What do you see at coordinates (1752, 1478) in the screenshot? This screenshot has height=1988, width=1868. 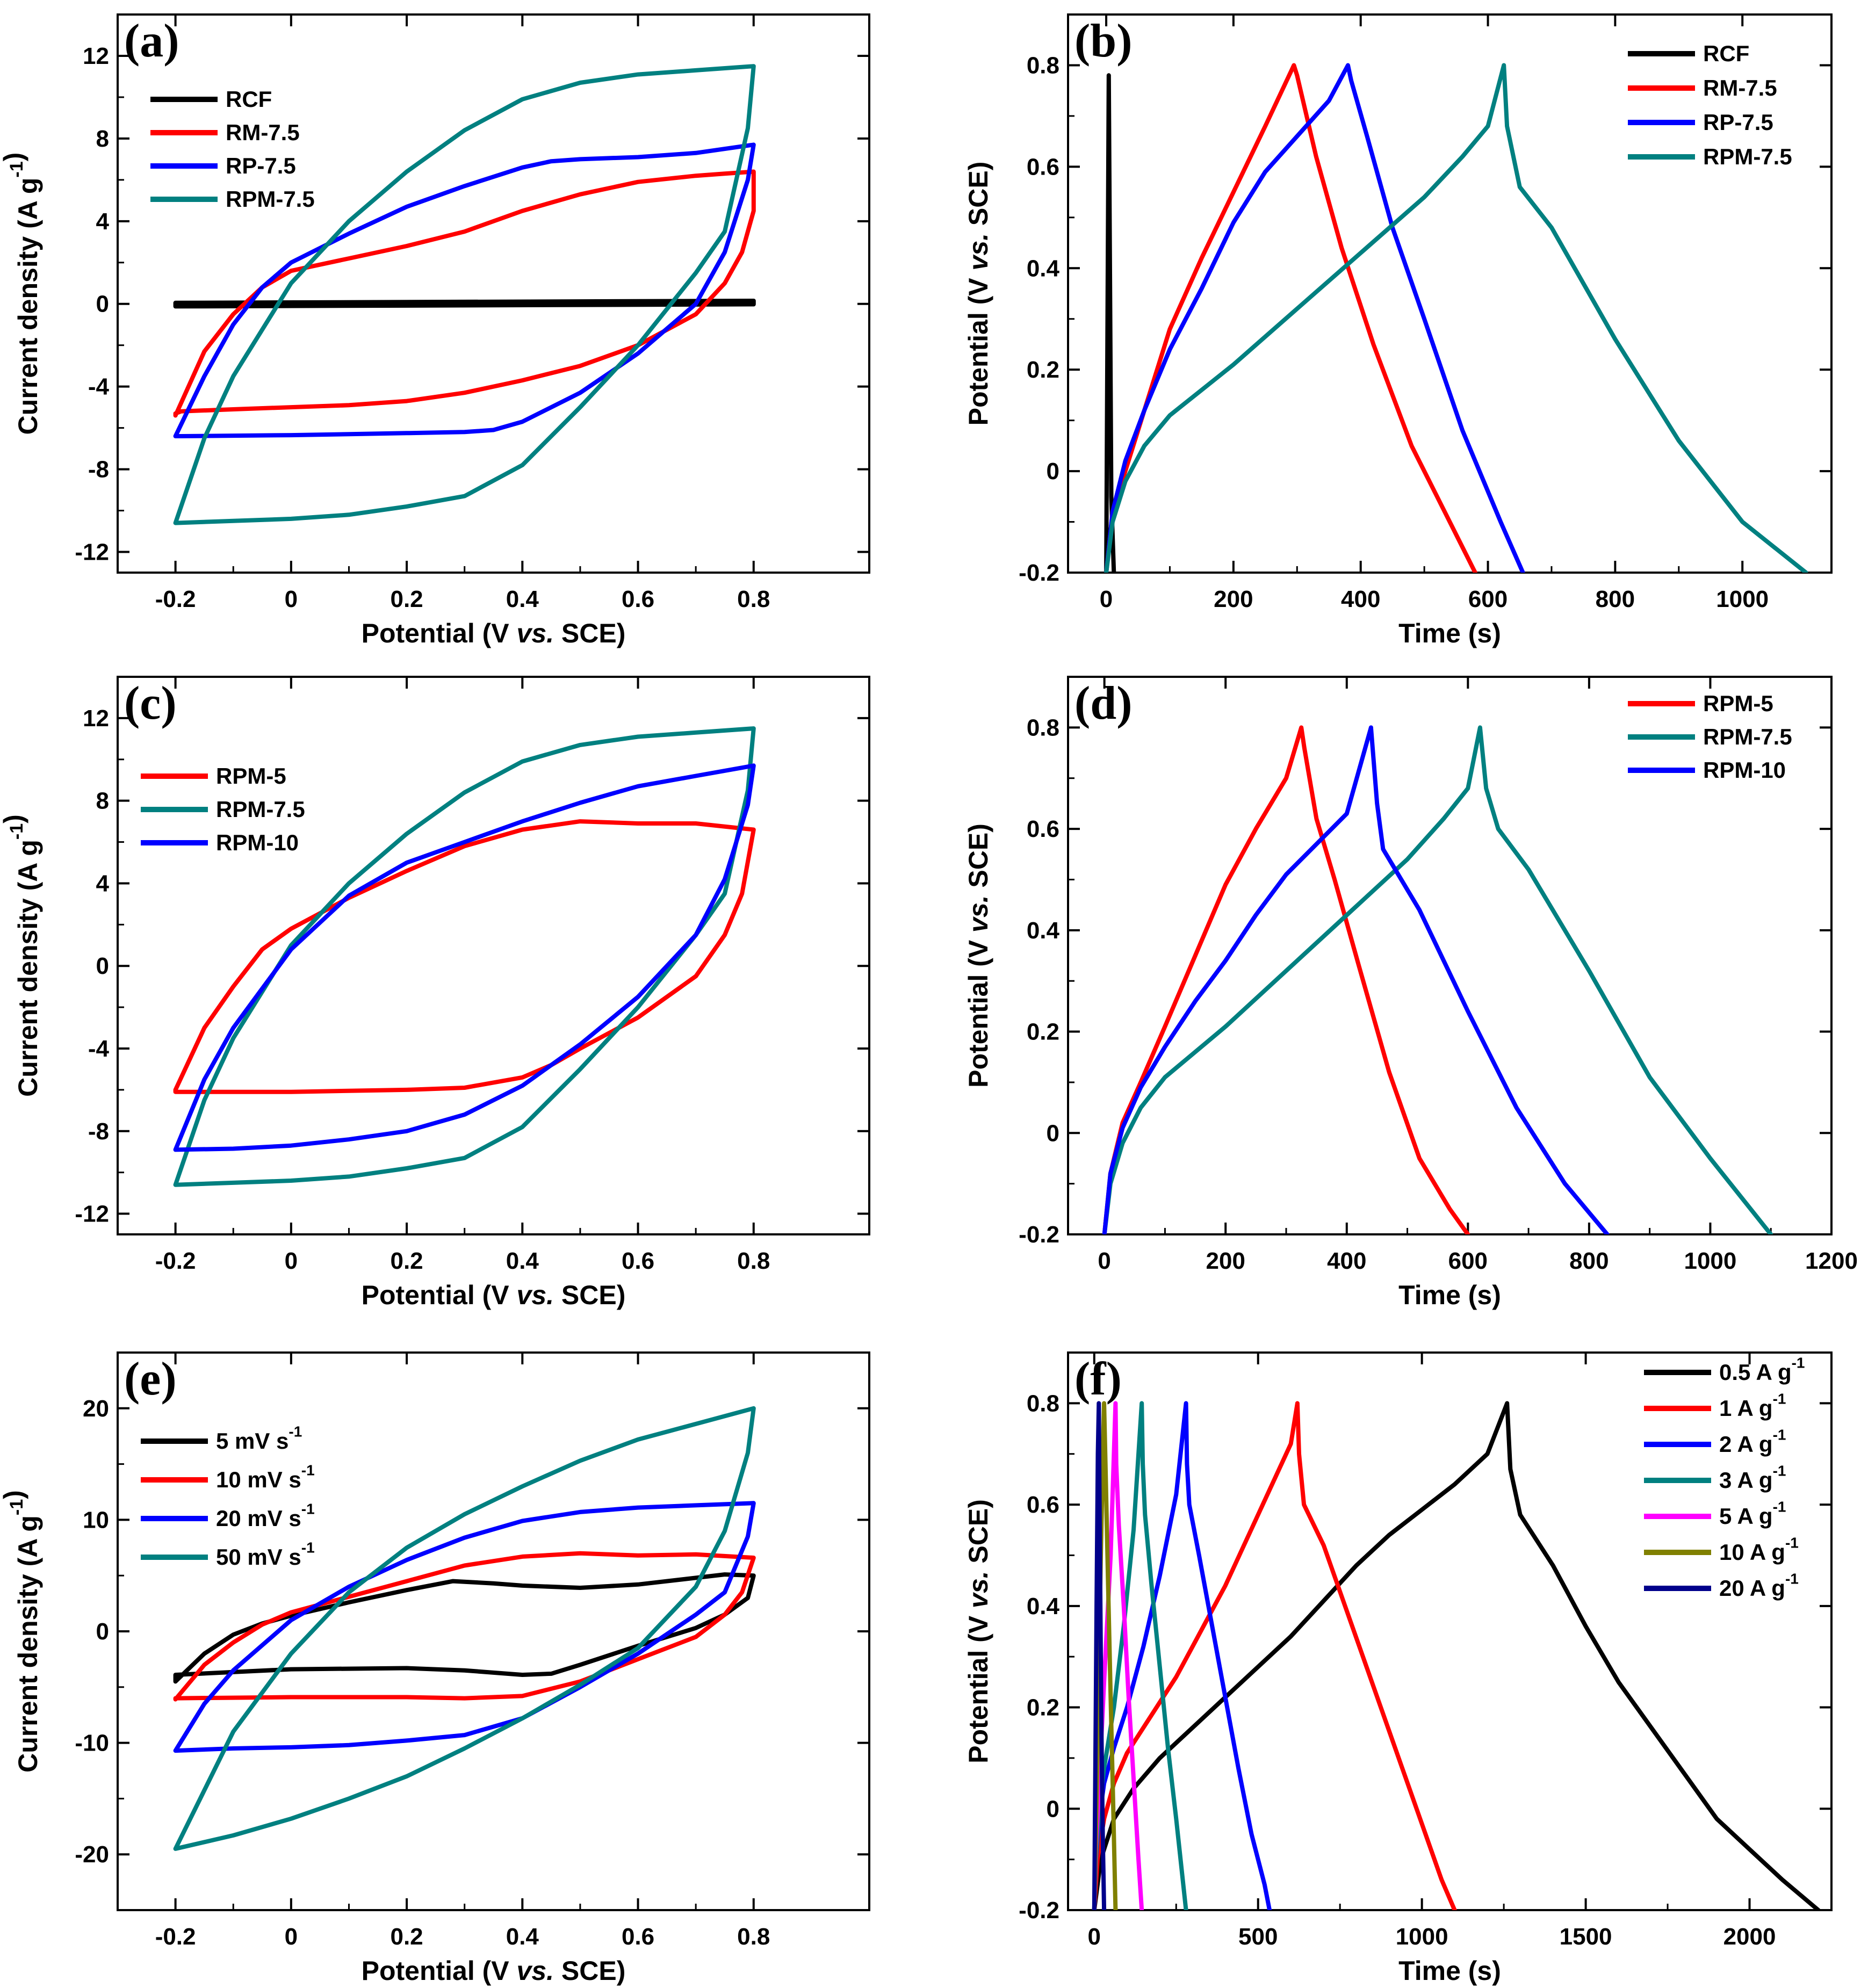 I see `legend-label: 3 A g-1` at bounding box center [1752, 1478].